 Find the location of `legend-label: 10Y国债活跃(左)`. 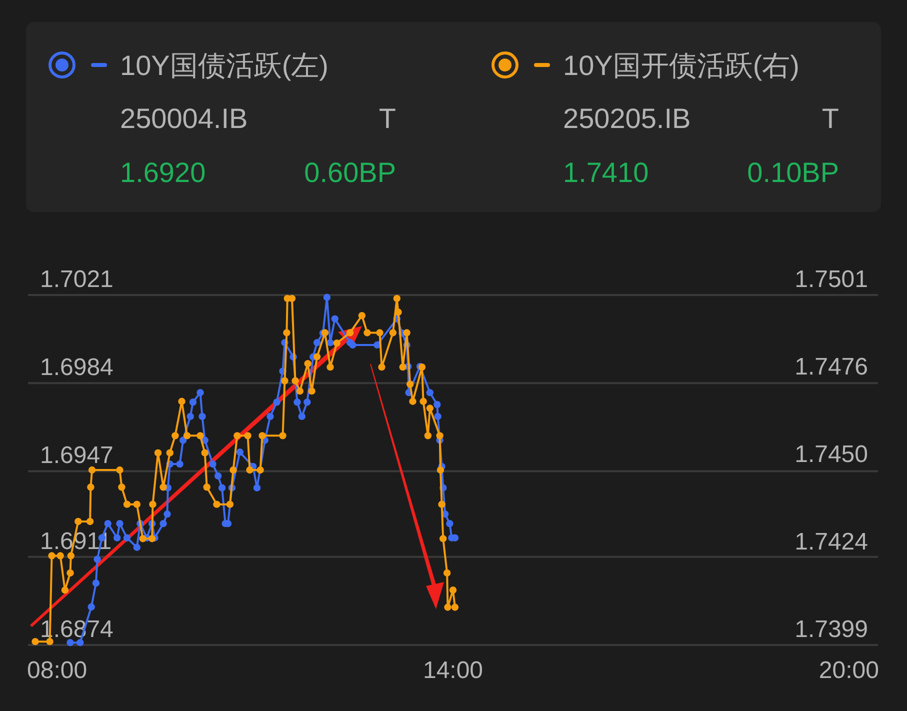

legend-label: 10Y国债活跃(左) is located at coordinates (224, 65).